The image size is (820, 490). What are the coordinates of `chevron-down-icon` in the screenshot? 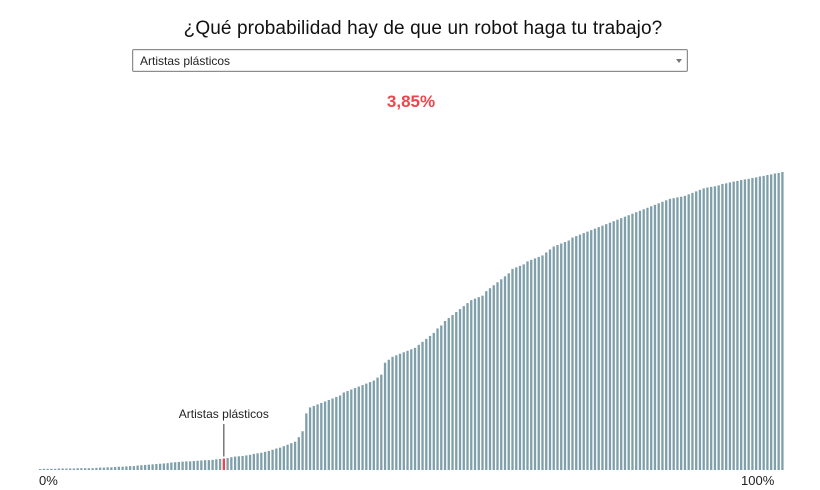 It's located at (679, 61).